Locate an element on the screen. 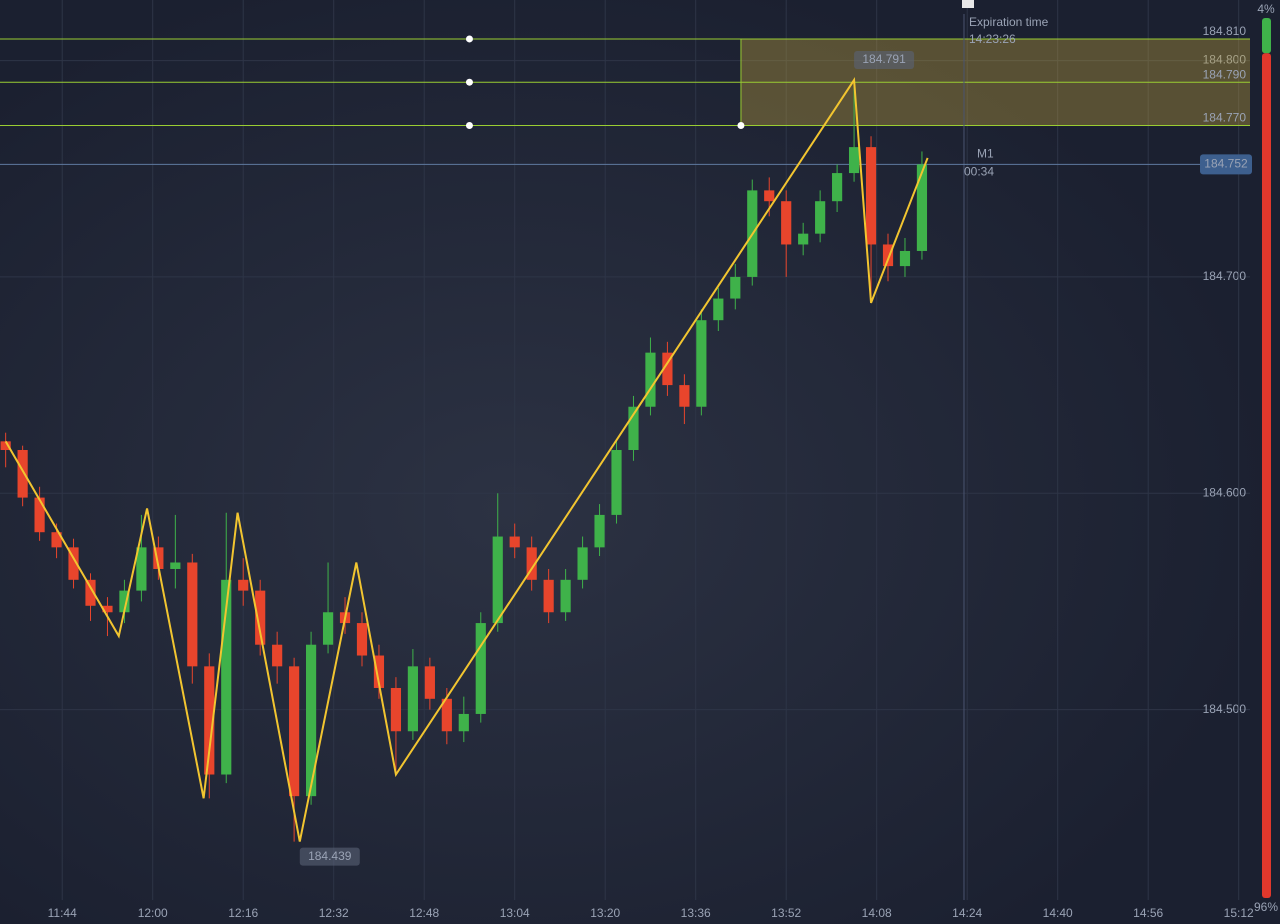 Image resolution: width=1280 pixels, height=924 pixels. level-label: 184.770 is located at coordinates (1225, 118).